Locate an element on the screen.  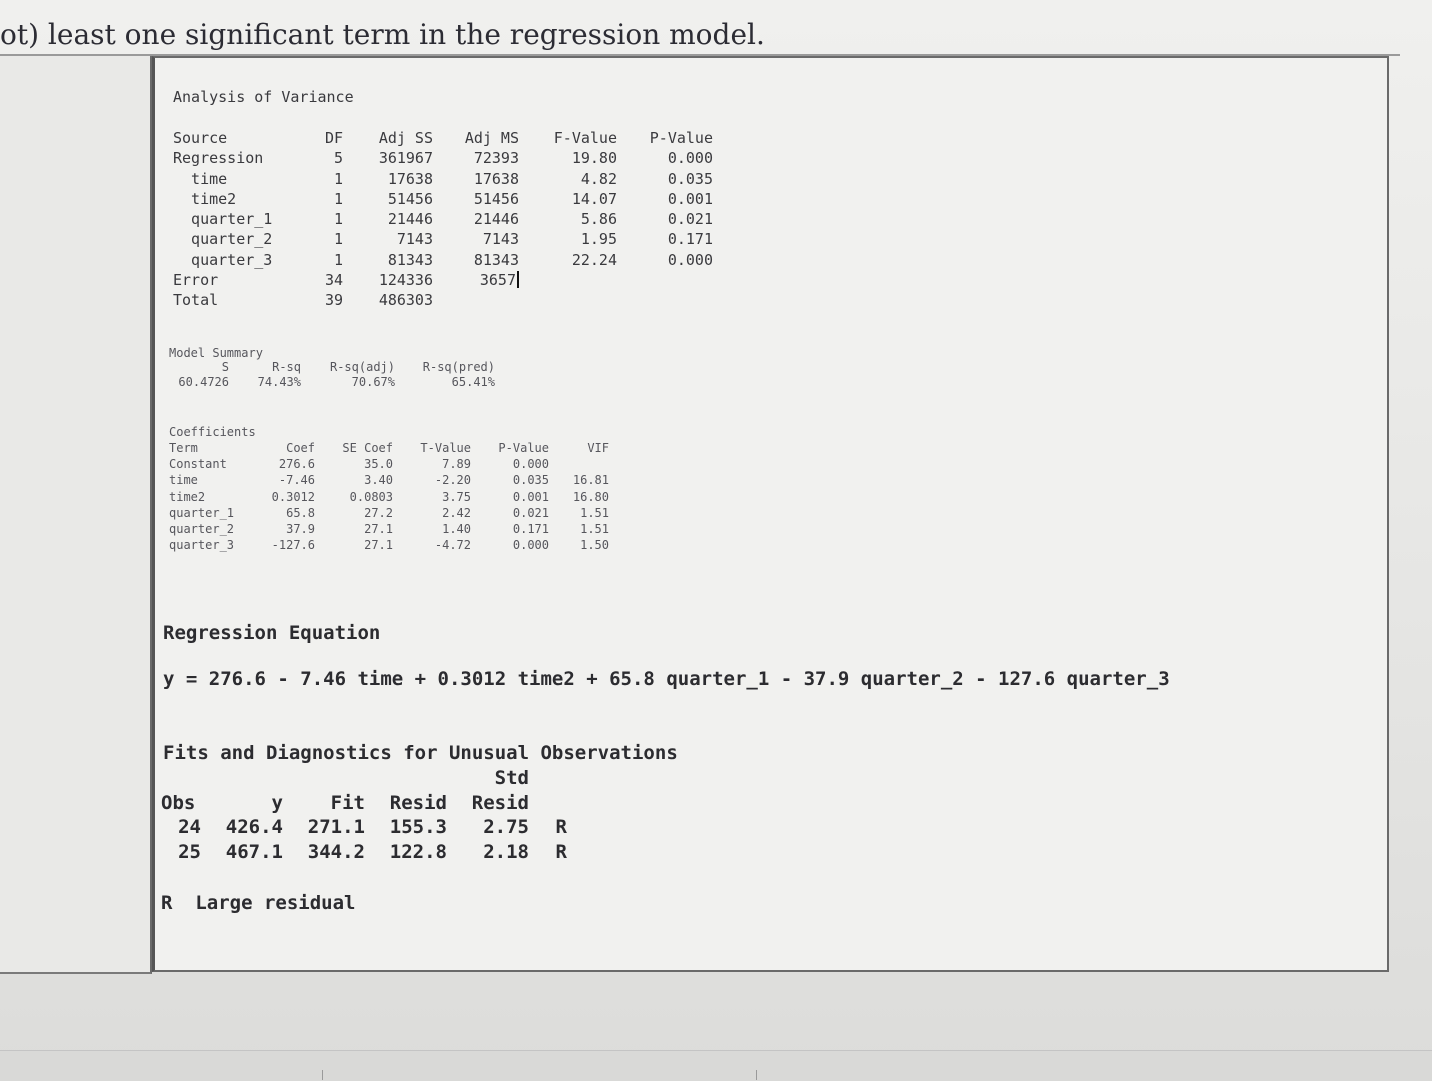
coef-col-p: P-Value is located at coordinates (523, 448).